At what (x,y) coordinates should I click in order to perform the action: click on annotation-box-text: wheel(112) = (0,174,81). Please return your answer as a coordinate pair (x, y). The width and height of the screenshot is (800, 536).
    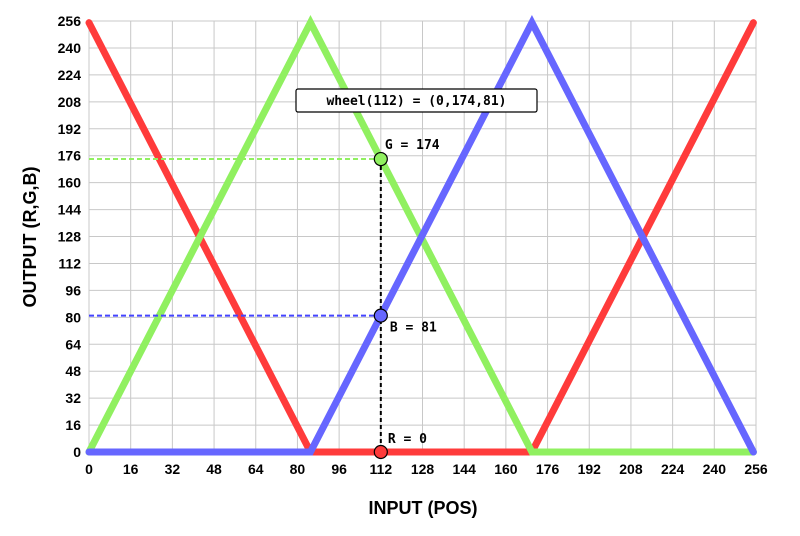
    Looking at the image, I should click on (416, 101).